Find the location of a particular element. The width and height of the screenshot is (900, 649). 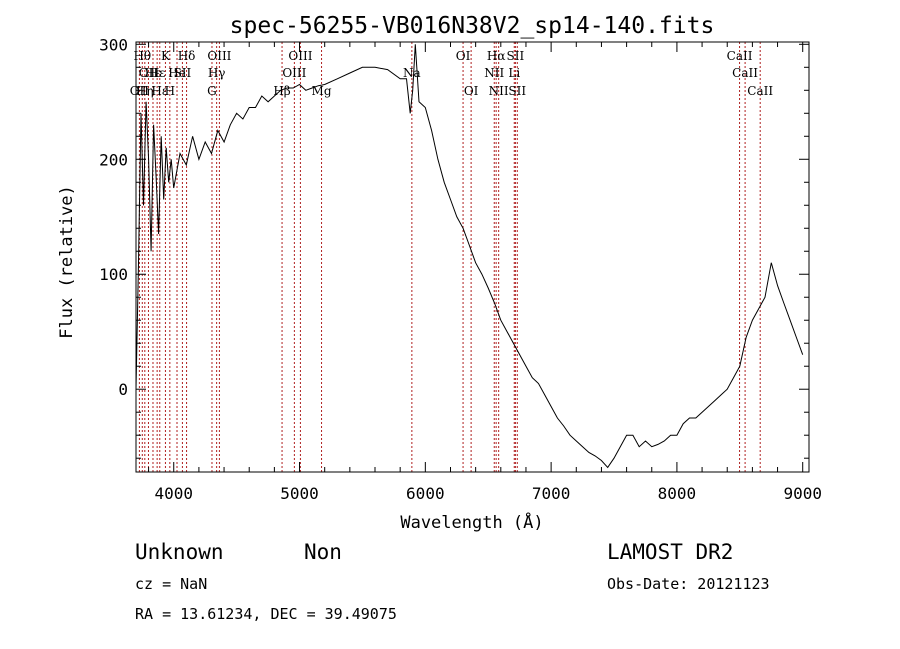

line-label-22: NII is located at coordinates (494, 73).